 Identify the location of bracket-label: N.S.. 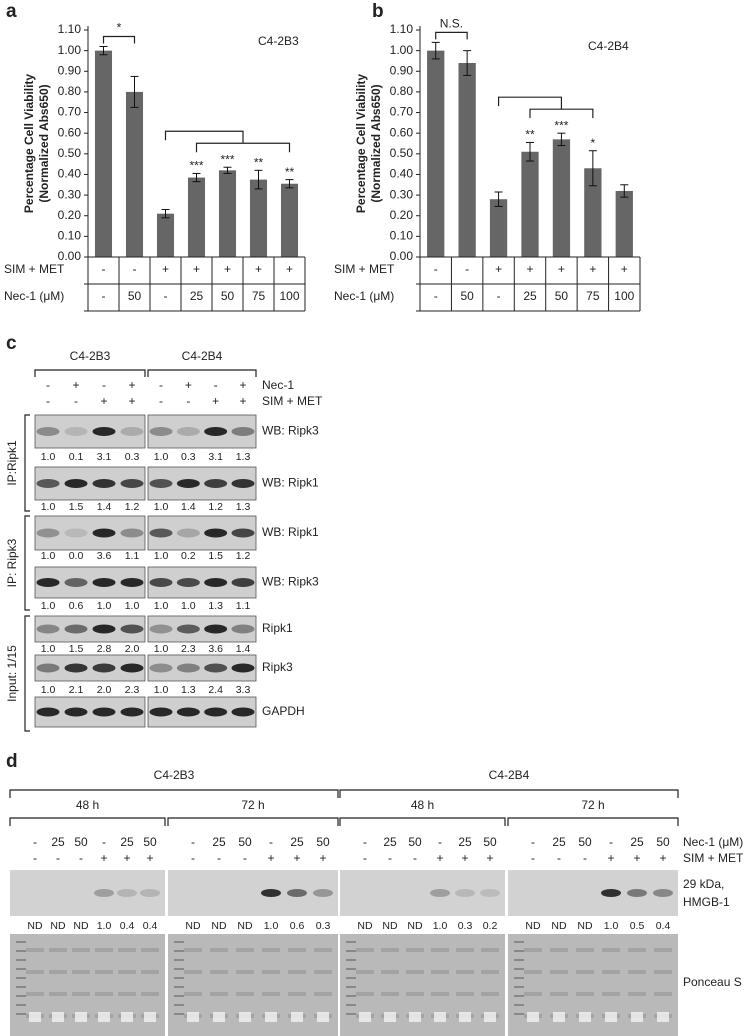
(451, 24).